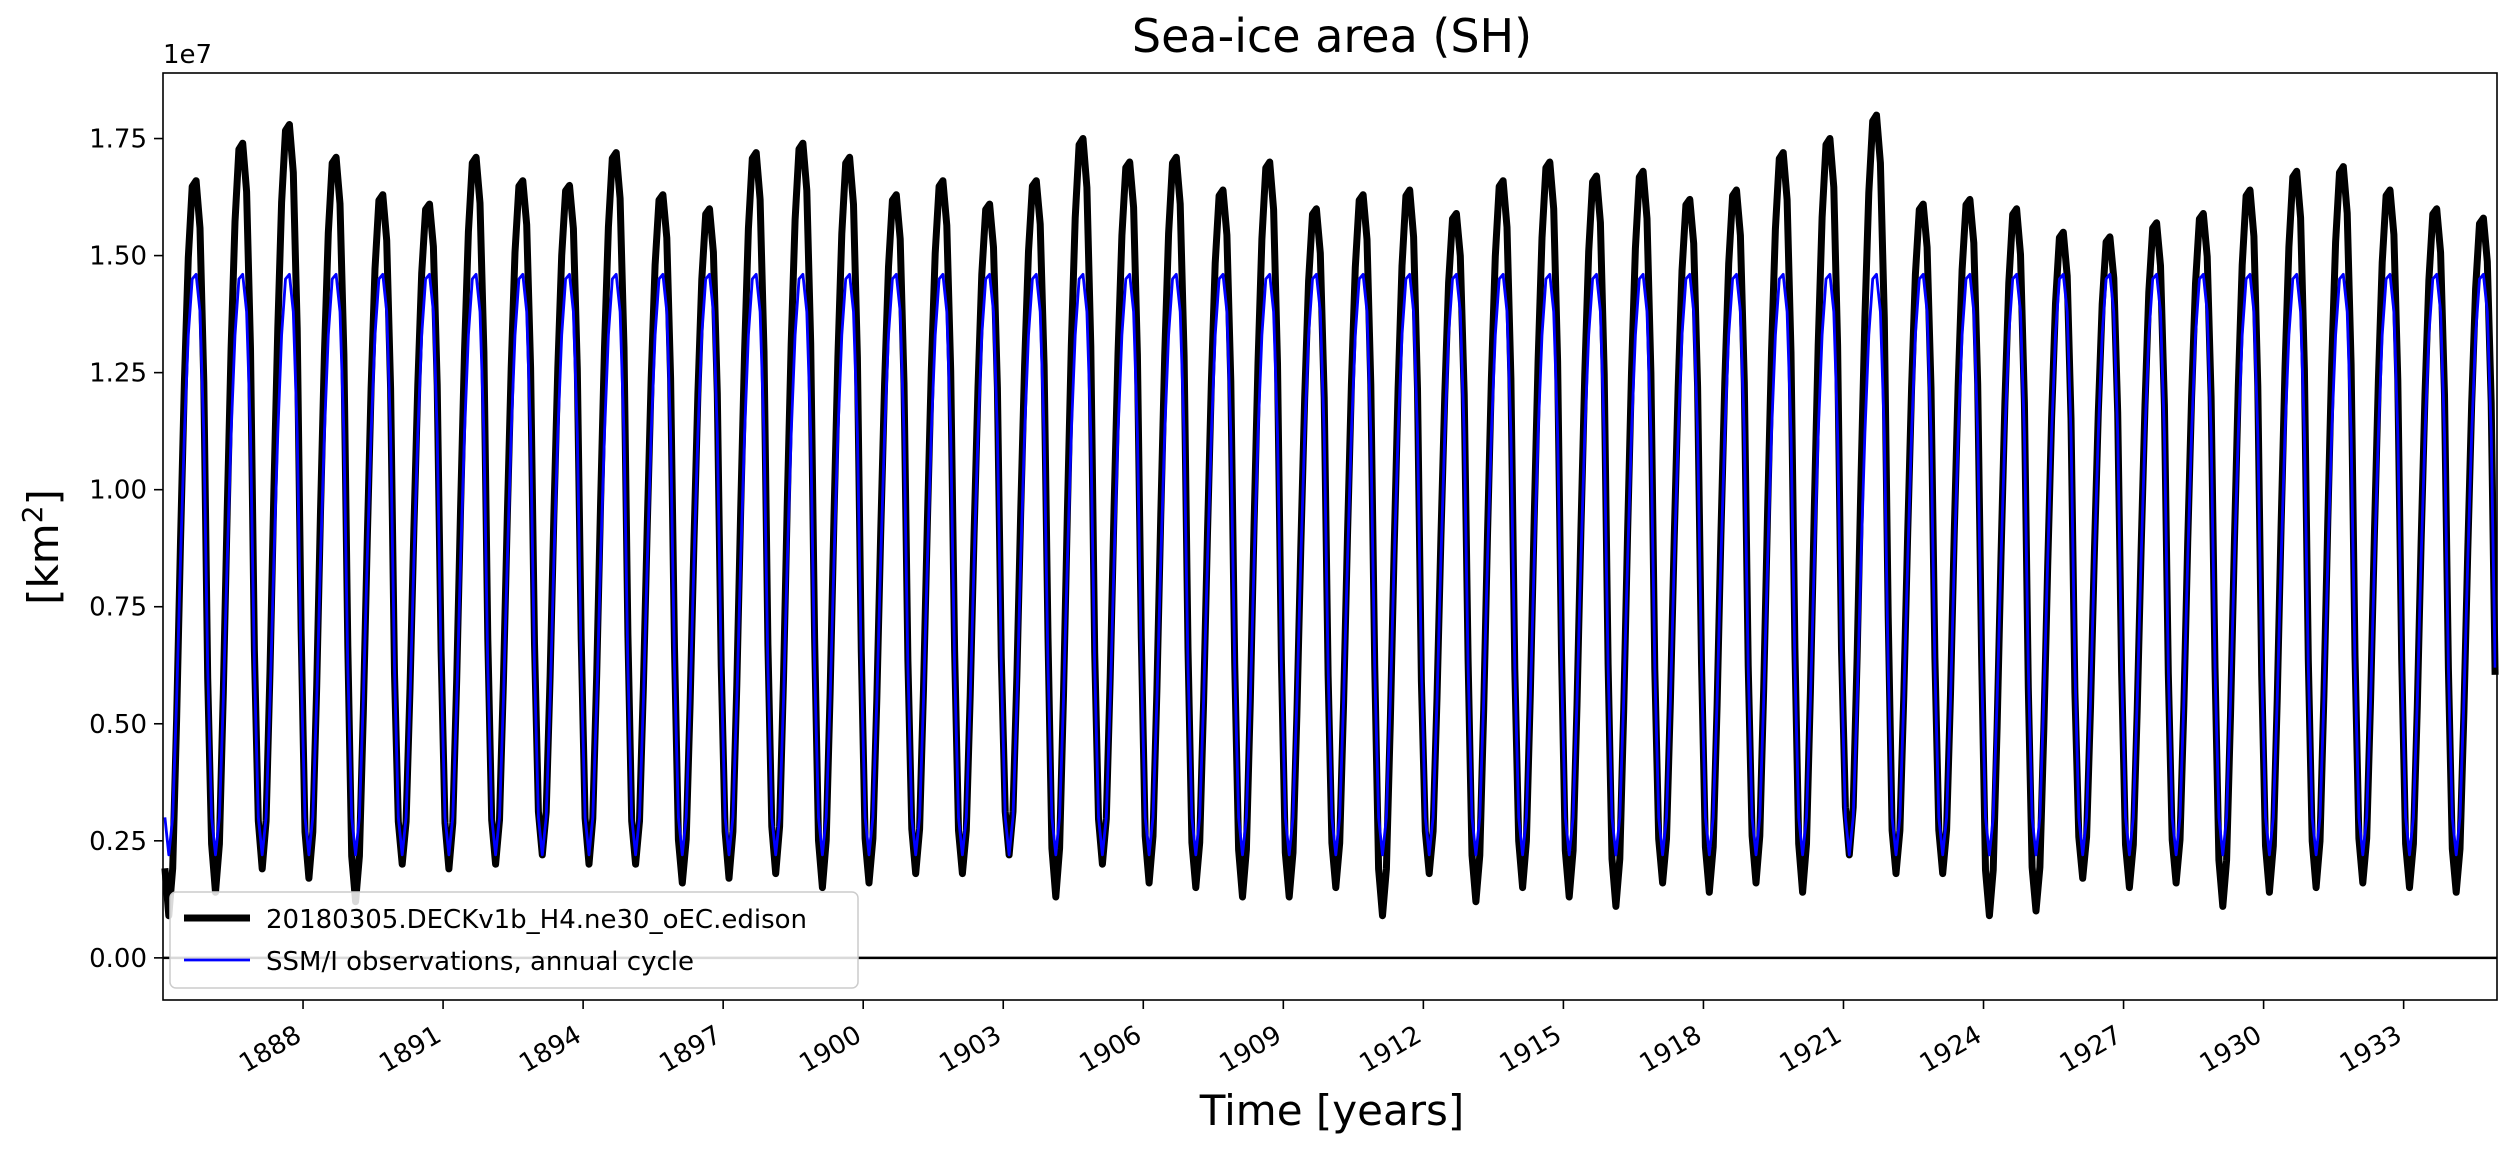 The width and height of the screenshot is (2511, 1151). What do you see at coordinates (270, 1049) in the screenshot?
I see `x-tick-label: 1888` at bounding box center [270, 1049].